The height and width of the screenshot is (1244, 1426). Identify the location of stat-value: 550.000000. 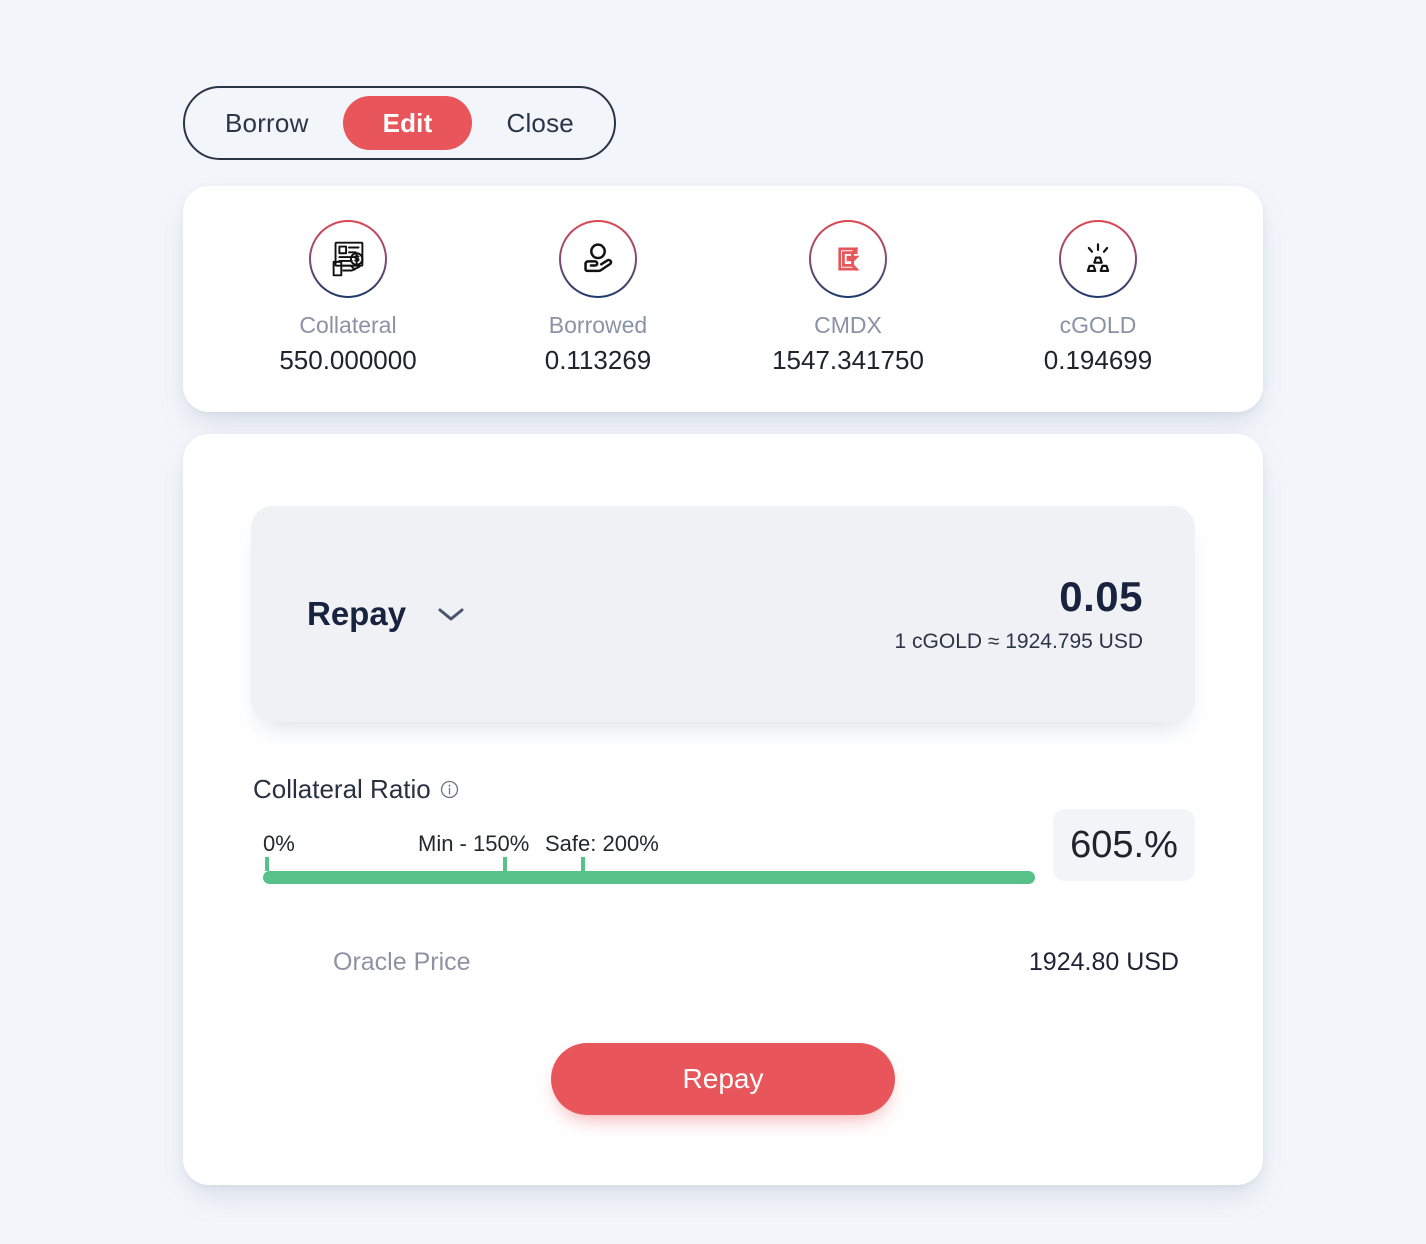
(348, 360).